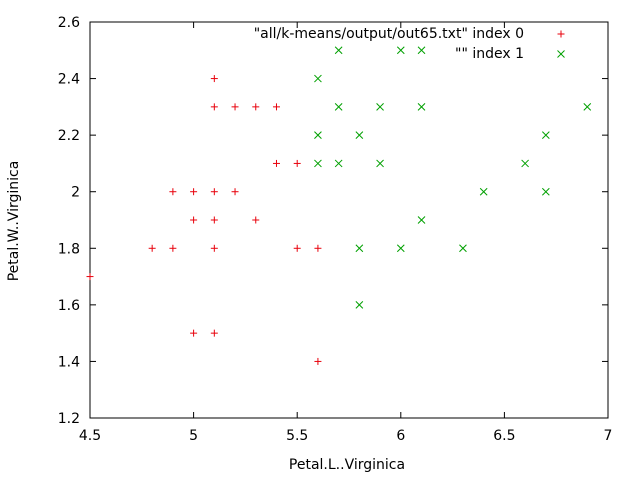  I want to click on legend-label-series-0: "all/k-means/output/out65.txt" index 0, so click(389, 34).